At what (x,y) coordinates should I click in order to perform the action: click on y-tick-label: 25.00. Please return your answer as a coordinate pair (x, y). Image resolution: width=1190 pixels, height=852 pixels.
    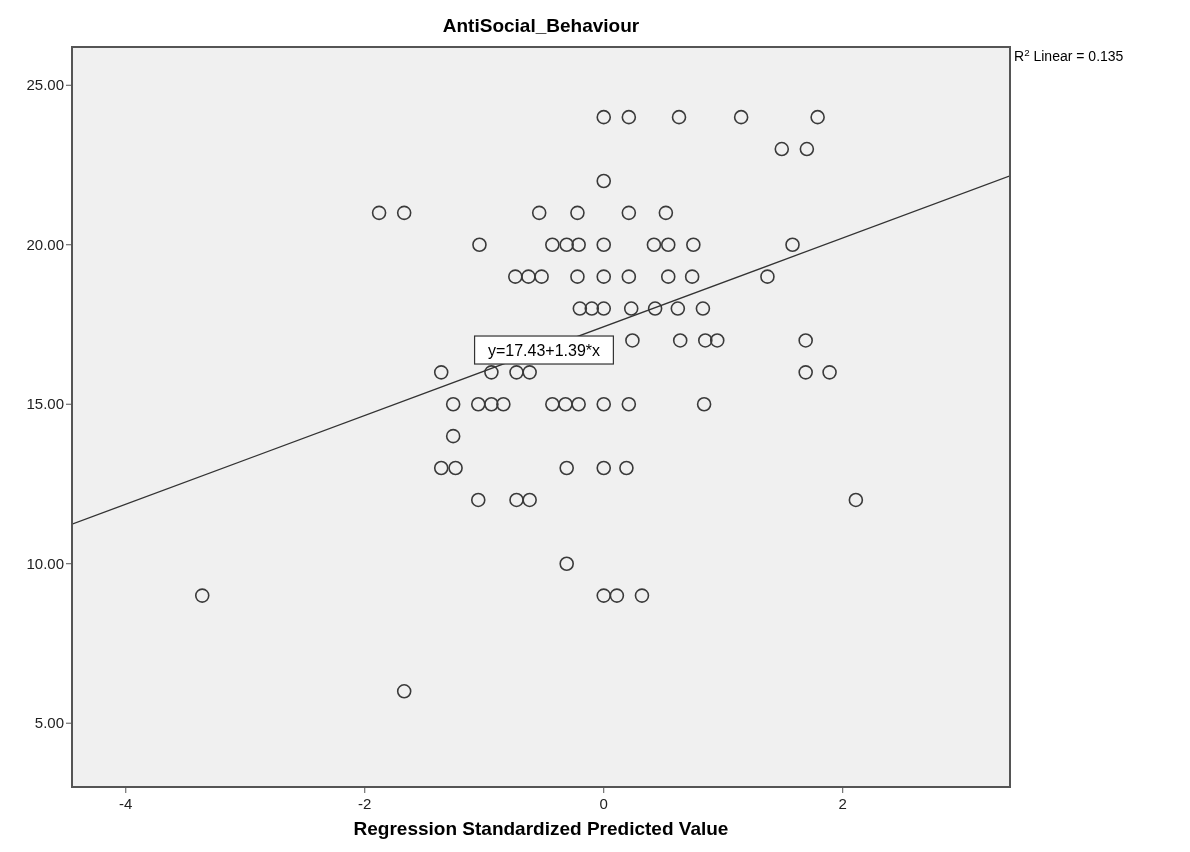
    Looking at the image, I should click on (45, 85).